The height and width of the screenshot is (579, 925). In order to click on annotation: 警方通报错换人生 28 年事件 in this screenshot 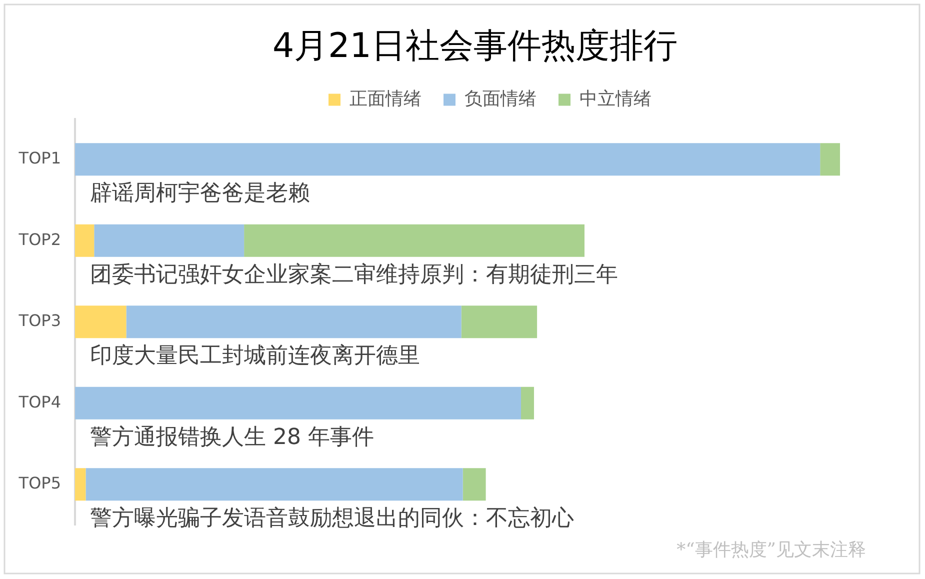, I will do `click(232, 437)`.